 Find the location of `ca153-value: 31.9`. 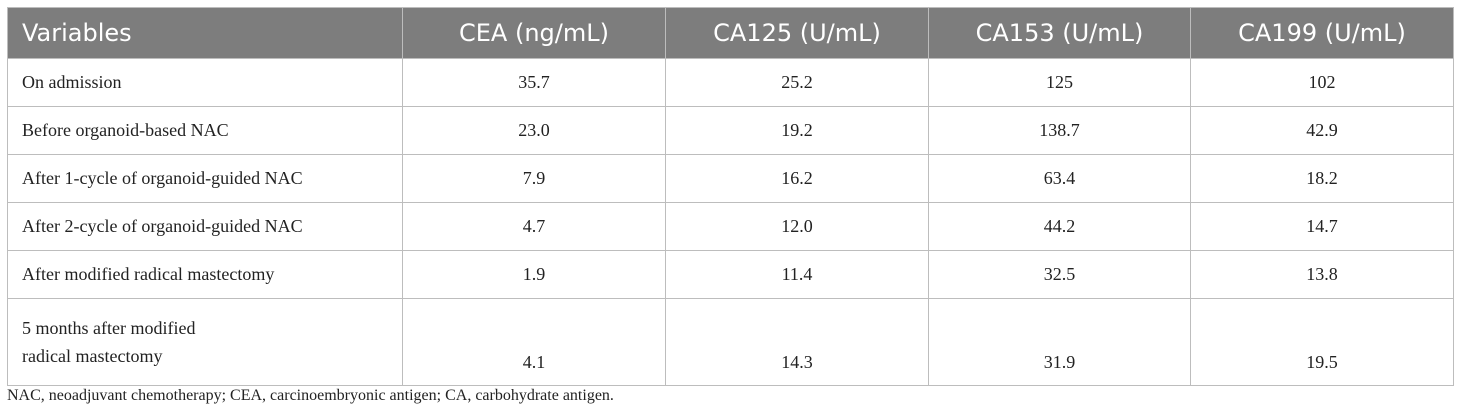

ca153-value: 31.9 is located at coordinates (1059, 342).